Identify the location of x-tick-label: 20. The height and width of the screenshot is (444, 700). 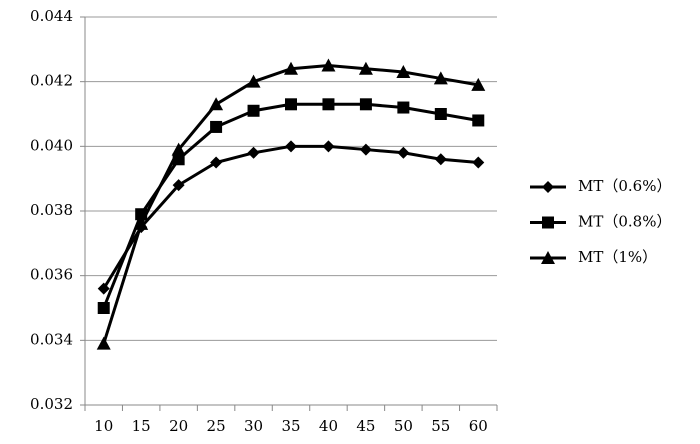
(178, 426).